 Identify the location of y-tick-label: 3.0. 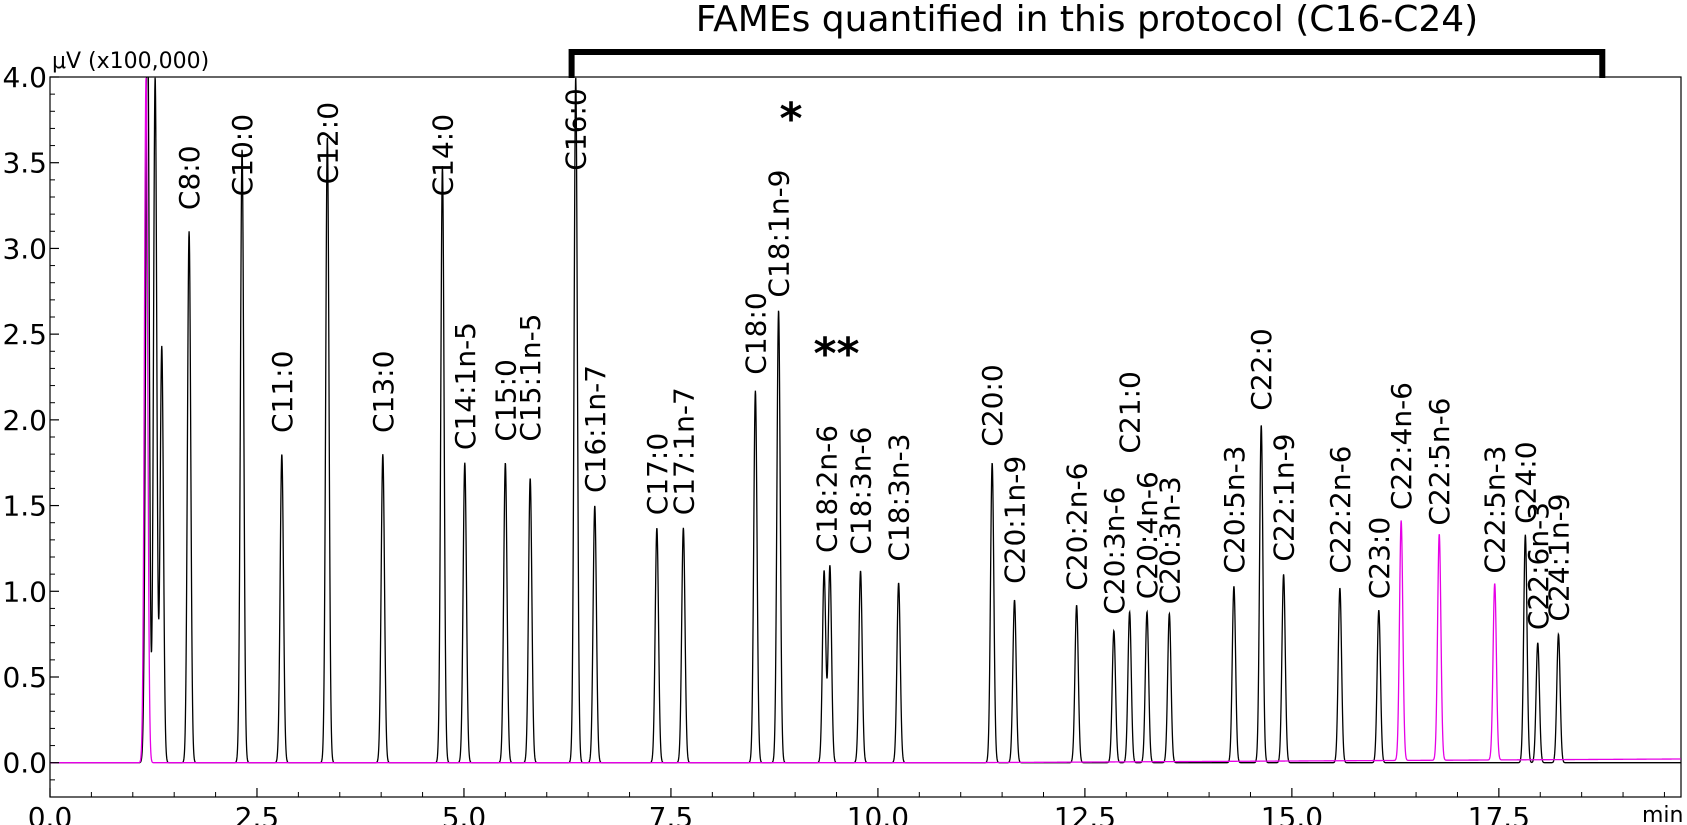
(24, 248).